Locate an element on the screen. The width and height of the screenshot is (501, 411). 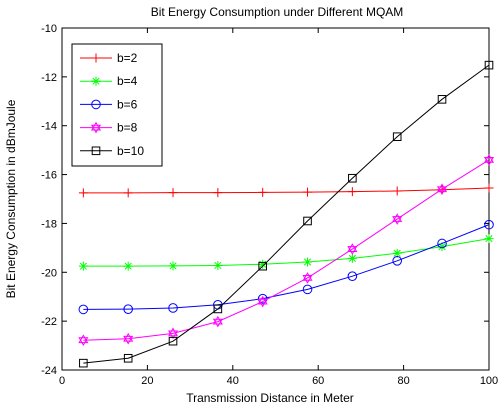
y-tick-label: -12 is located at coordinates (49, 78).